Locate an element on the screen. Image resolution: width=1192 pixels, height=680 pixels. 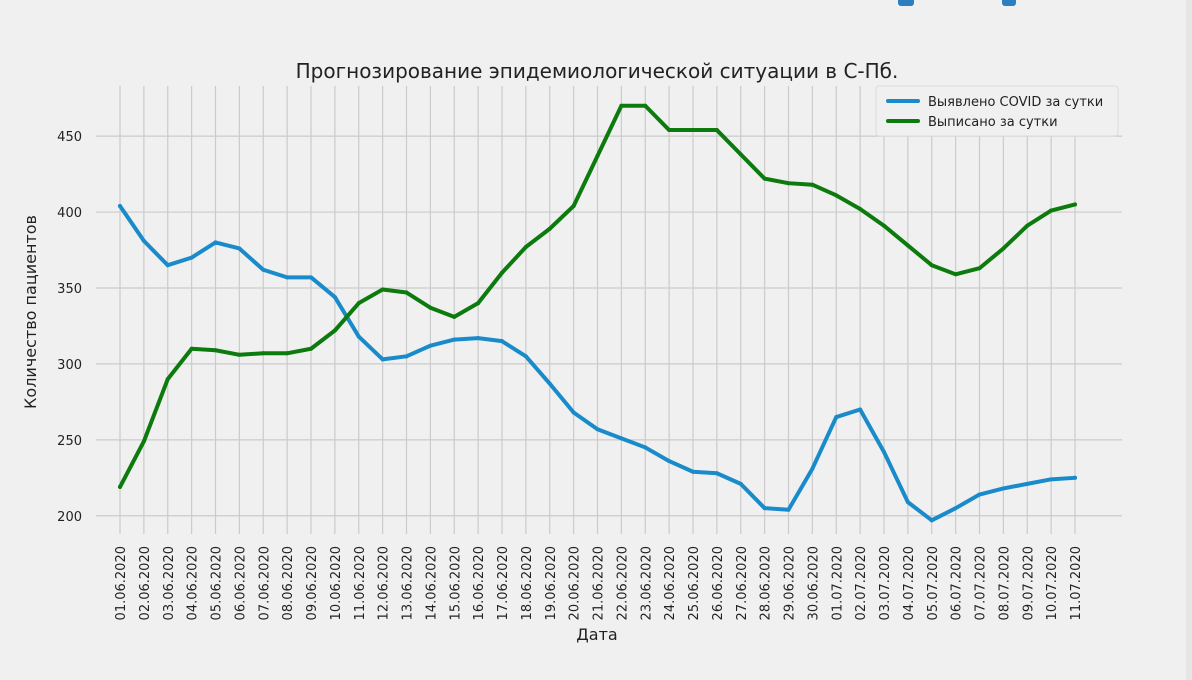
y-tick-label: 450 is located at coordinates (69, 137).